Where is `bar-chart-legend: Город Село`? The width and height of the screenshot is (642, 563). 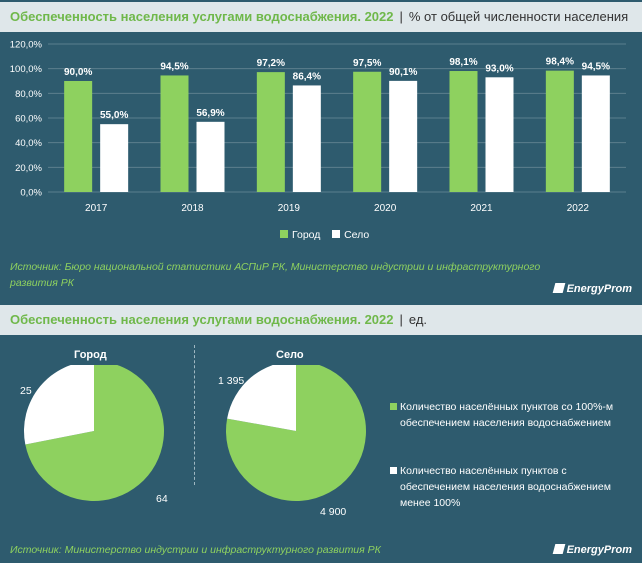 bar-chart-legend: Город Село is located at coordinates (324, 235).